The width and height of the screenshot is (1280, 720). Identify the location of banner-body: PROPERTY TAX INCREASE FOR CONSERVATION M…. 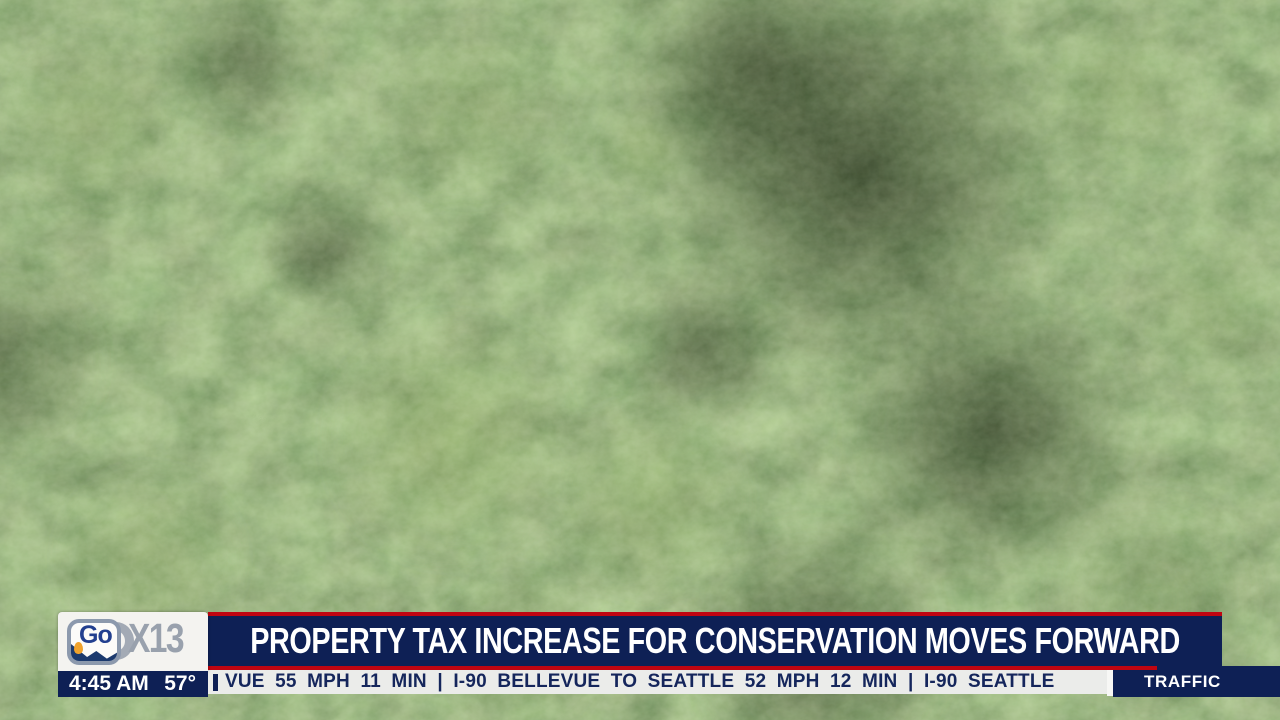
(715, 641).